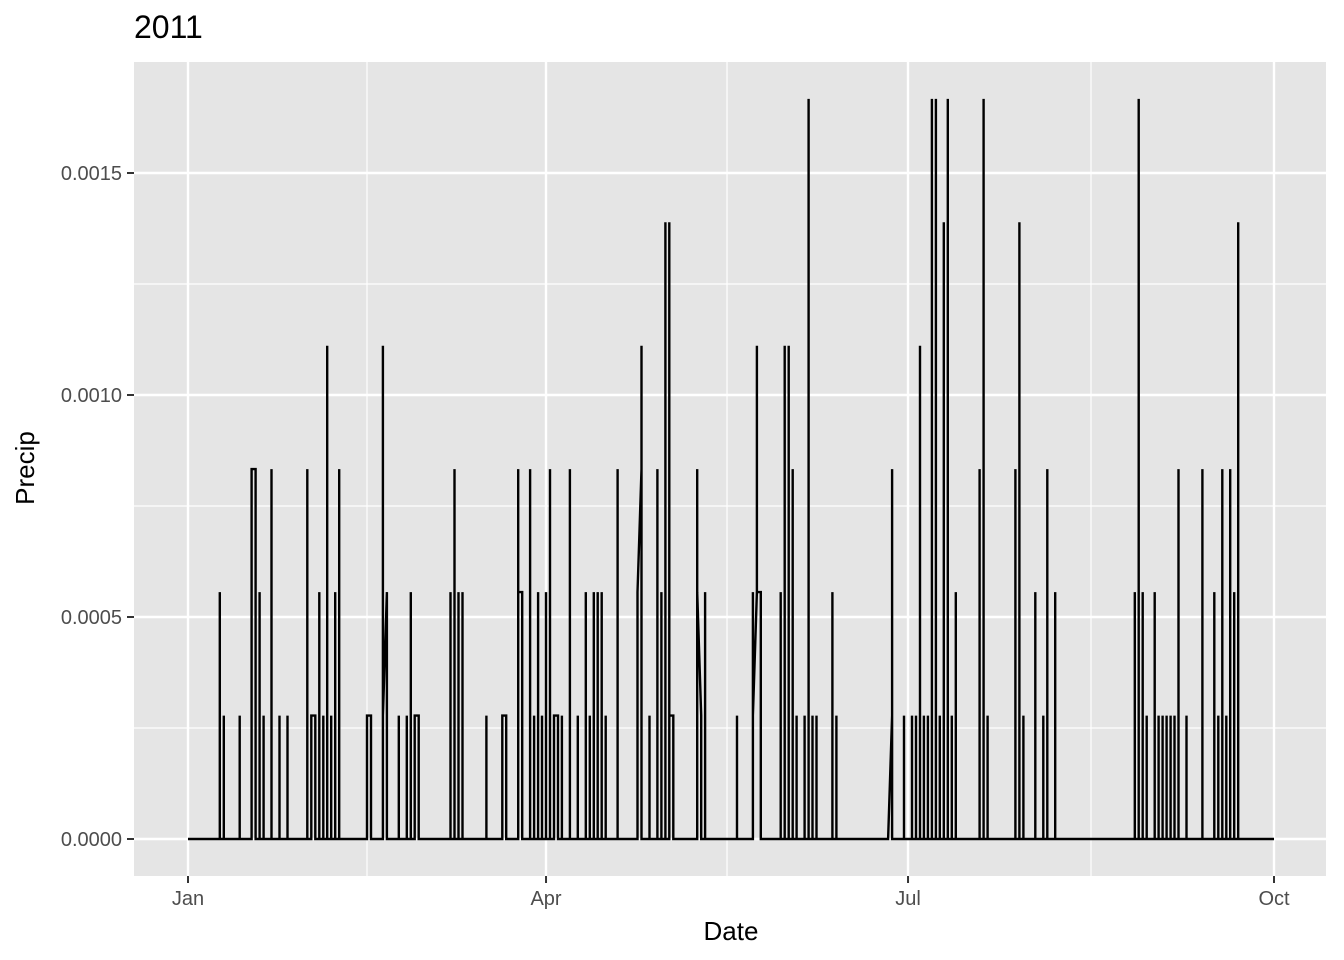 This screenshot has width=1344, height=960. What do you see at coordinates (25, 468) in the screenshot?
I see `y-axis-title: Precip` at bounding box center [25, 468].